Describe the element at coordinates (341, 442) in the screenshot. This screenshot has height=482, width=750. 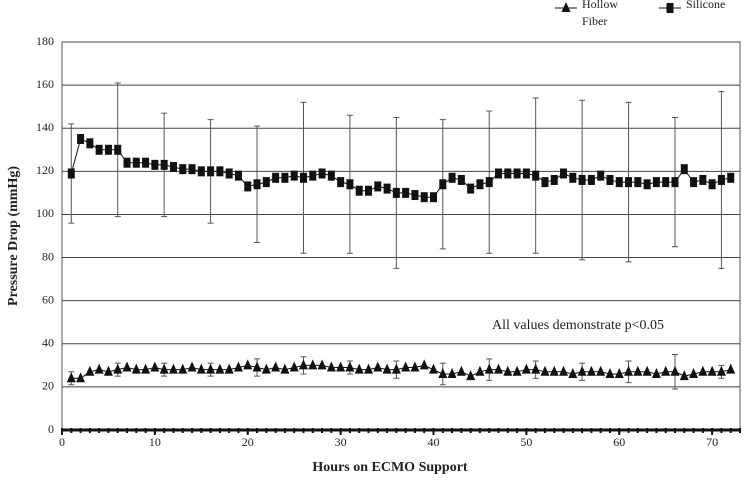
I see `x-tick-label: 30` at that location.